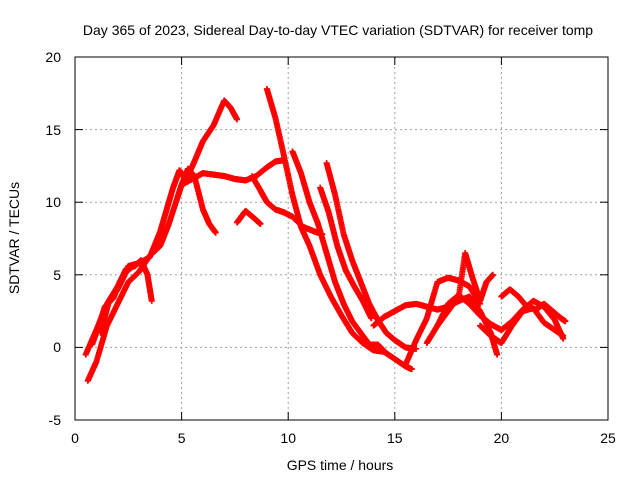 Image resolution: width=640 pixels, height=480 pixels. What do you see at coordinates (53, 202) in the screenshot?
I see `y-tick-label: 10` at bounding box center [53, 202].